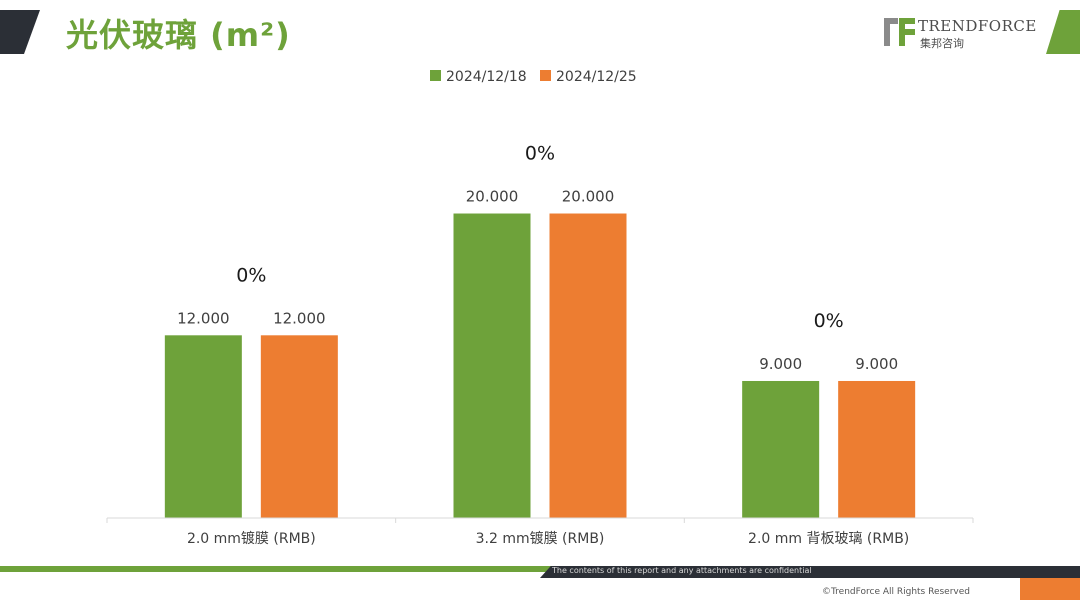  Describe the element at coordinates (251, 538) in the screenshot. I see `x-tick-label: 2.0 mm镀膜 (RMB)` at that location.